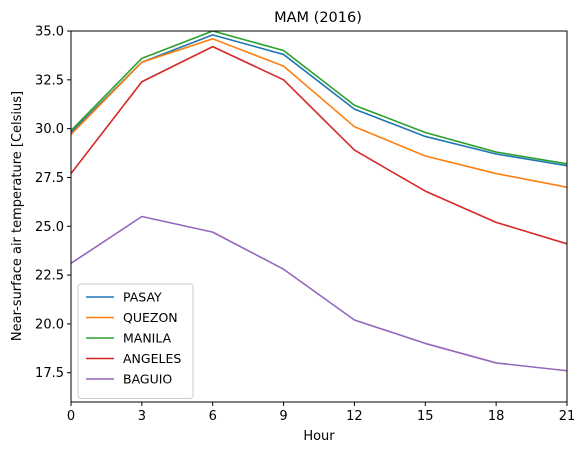 The image size is (585, 453). Describe the element at coordinates (53, 203) in the screenshot. I see `y-axis: 17.5 20.0 22.5 25.0 27.5 30.0 32.5 35.0` at that location.